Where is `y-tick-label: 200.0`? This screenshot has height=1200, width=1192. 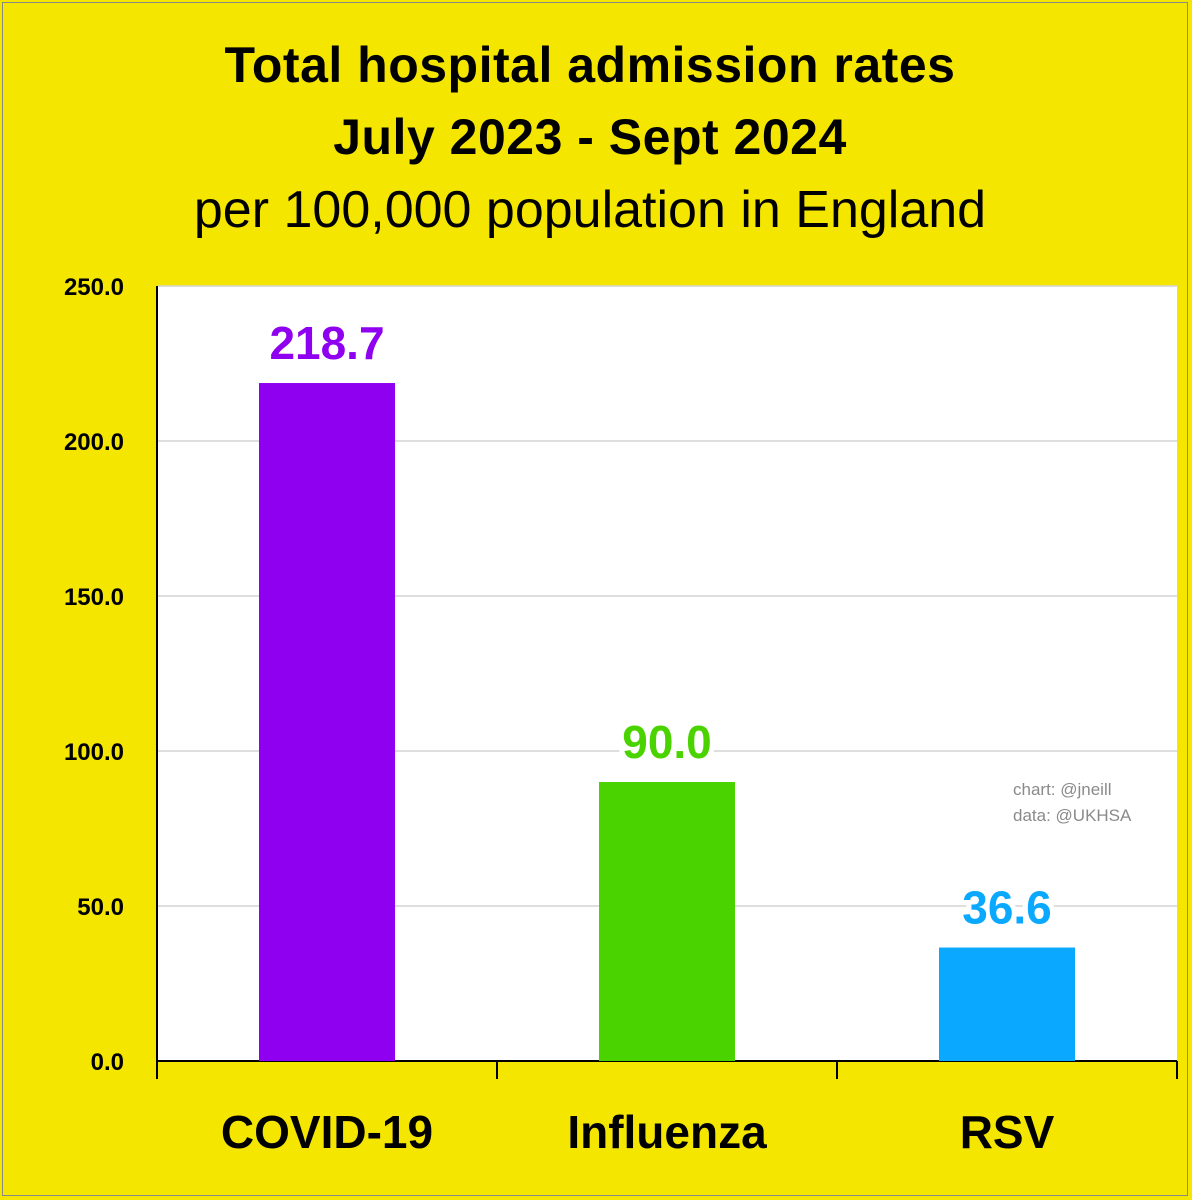
y-tick-label: 200.0 is located at coordinates (94, 442).